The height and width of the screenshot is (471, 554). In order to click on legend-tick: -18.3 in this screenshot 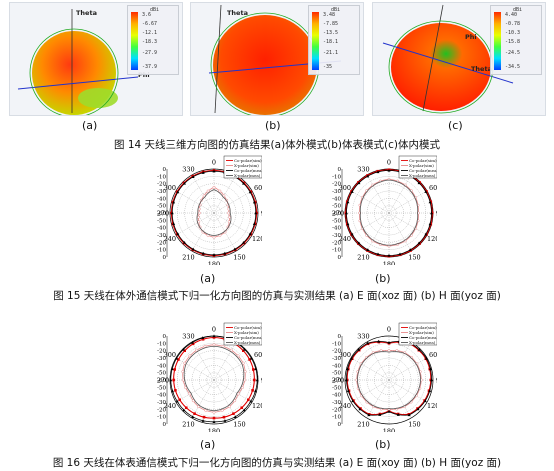, I will do `click(150, 42)`.